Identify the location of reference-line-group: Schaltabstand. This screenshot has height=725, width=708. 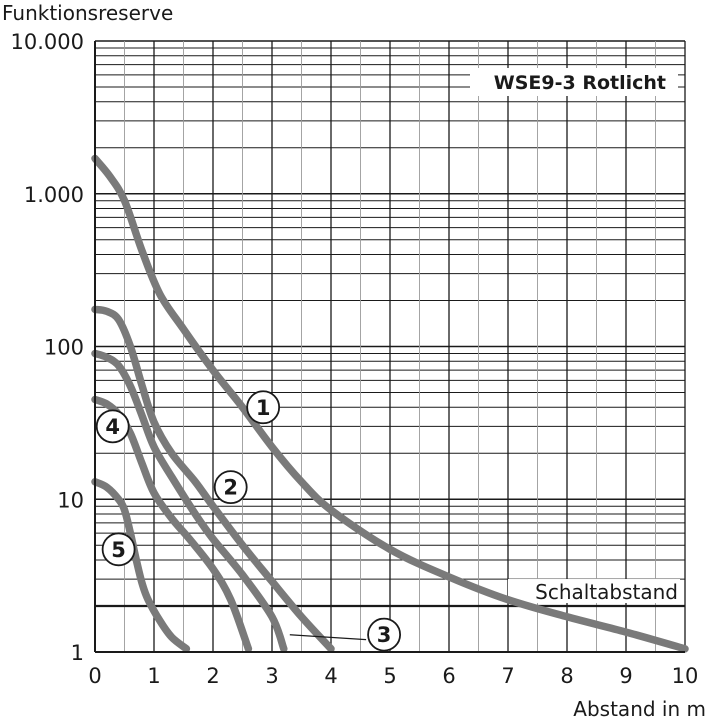
(390, 593).